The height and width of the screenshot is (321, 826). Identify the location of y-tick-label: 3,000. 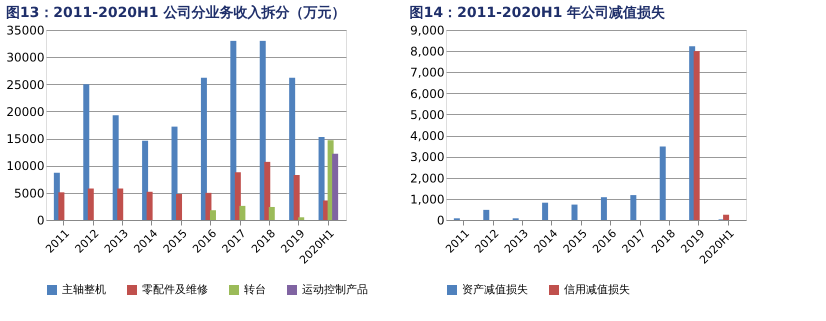
(427, 157).